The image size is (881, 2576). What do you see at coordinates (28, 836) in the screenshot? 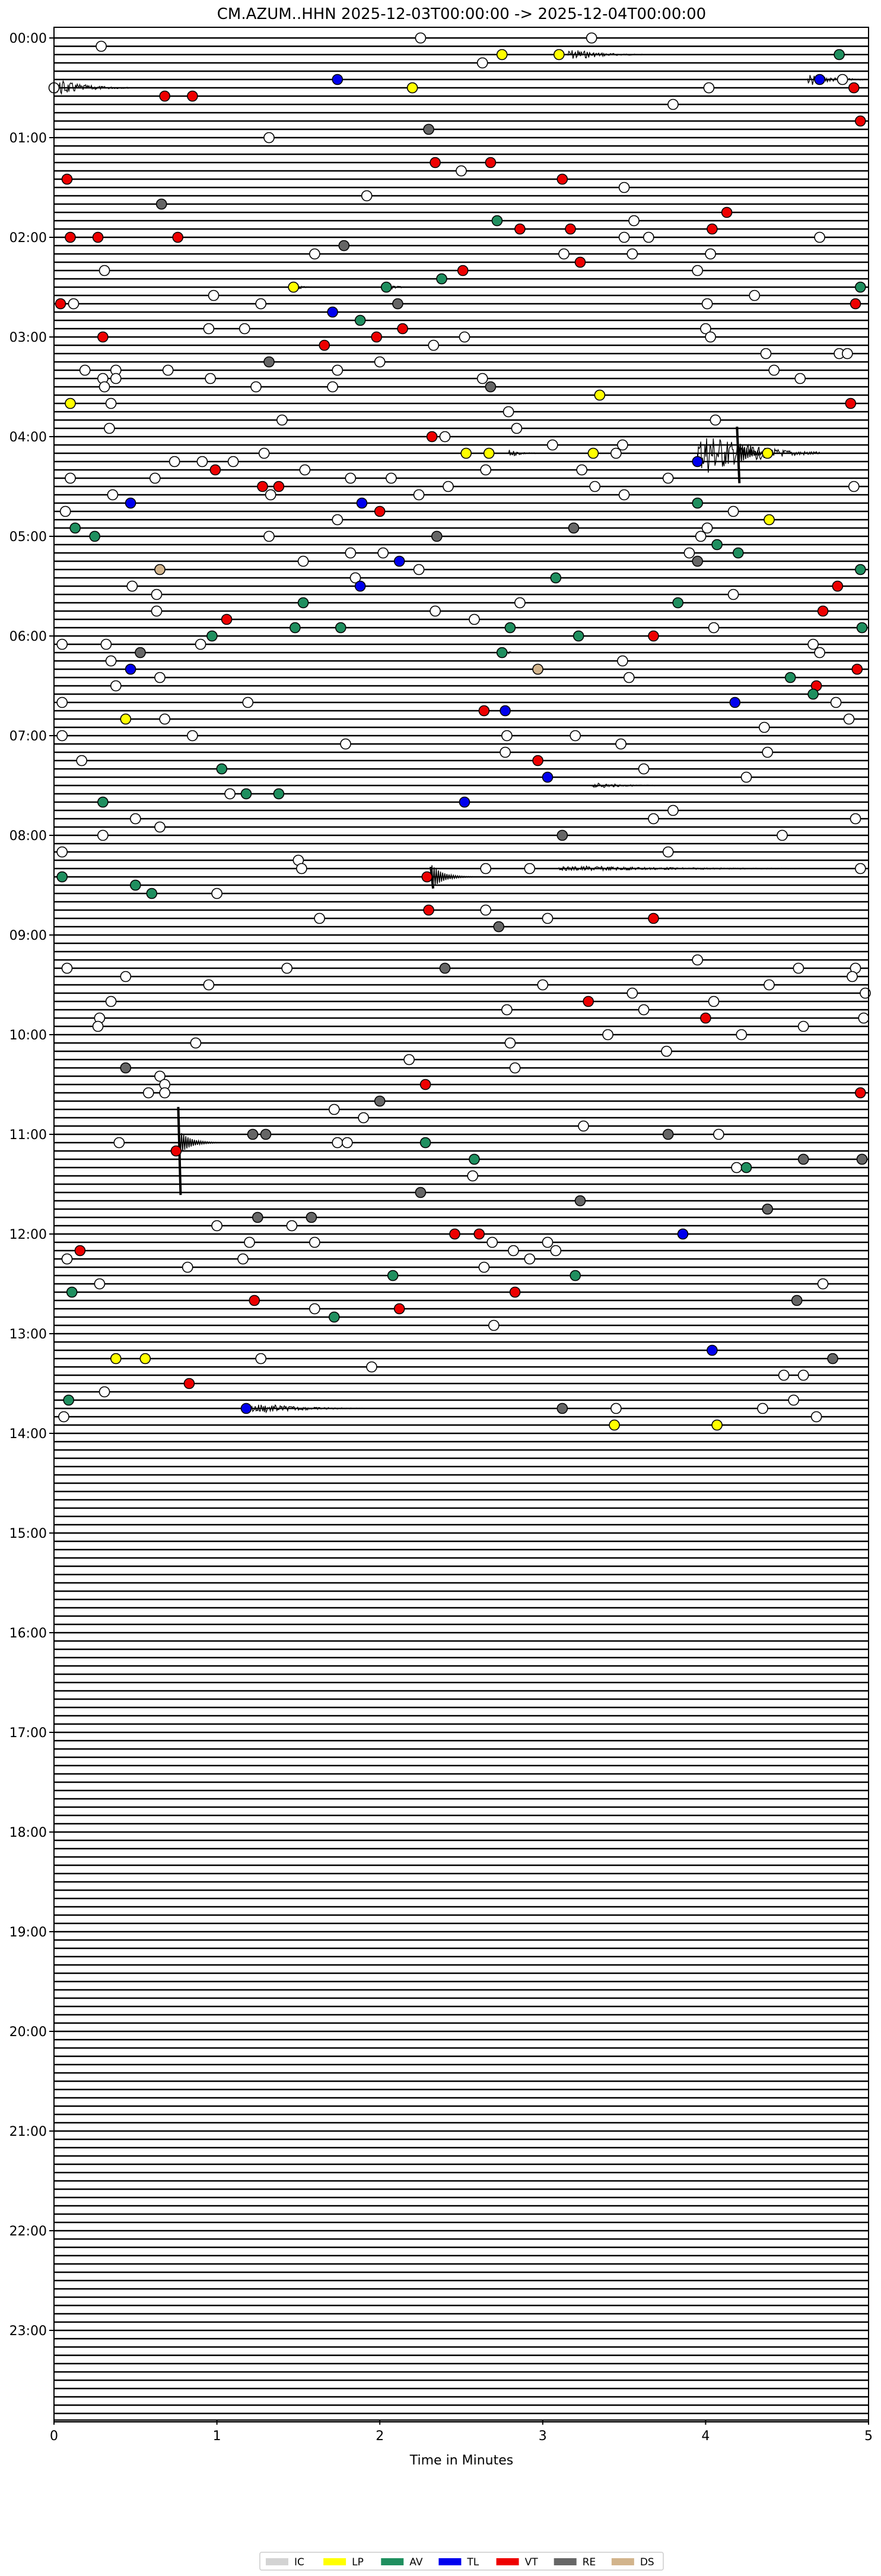
I see `y-tick-label: 08:00` at bounding box center [28, 836].